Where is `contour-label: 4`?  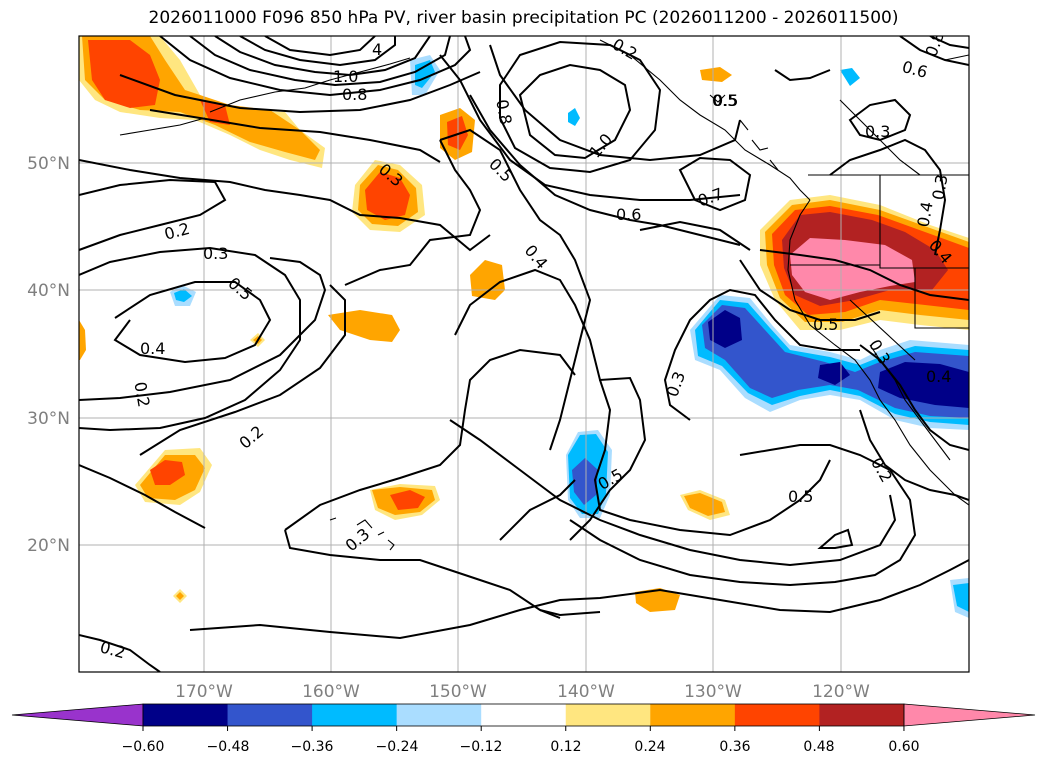
contour-label: 4 is located at coordinates (377, 49).